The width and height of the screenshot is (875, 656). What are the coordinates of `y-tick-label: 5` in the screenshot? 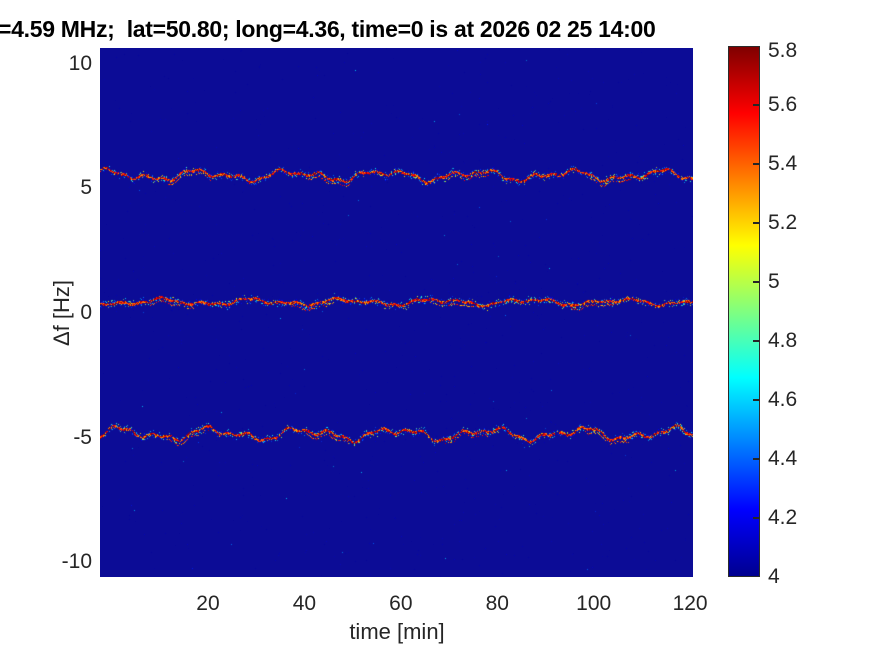 It's located at (86, 188).